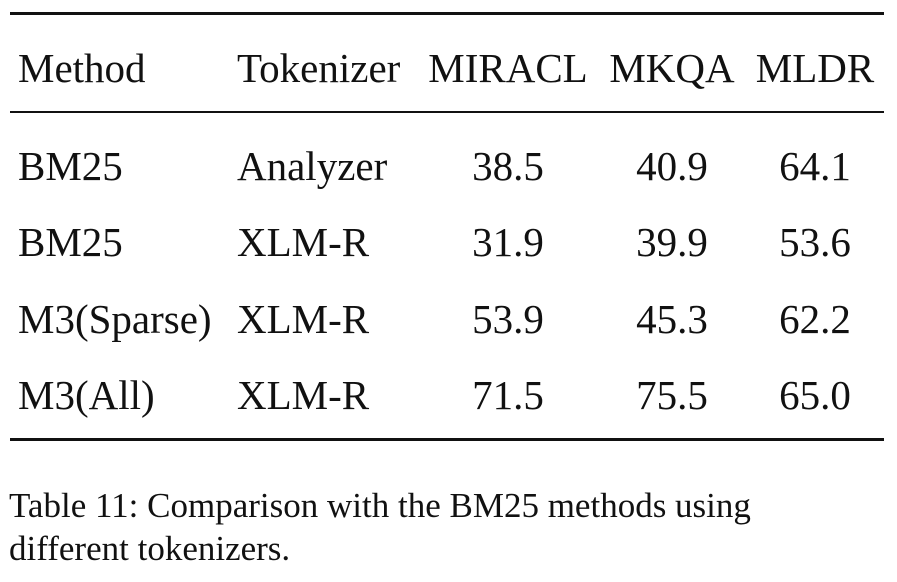  What do you see at coordinates (508, 242) in the screenshot?
I see `table-cell: 31.9` at bounding box center [508, 242].